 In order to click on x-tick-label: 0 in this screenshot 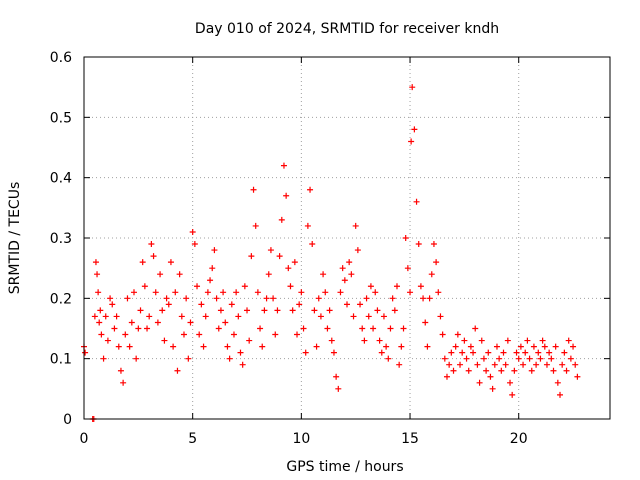, I will do `click(84, 439)`.